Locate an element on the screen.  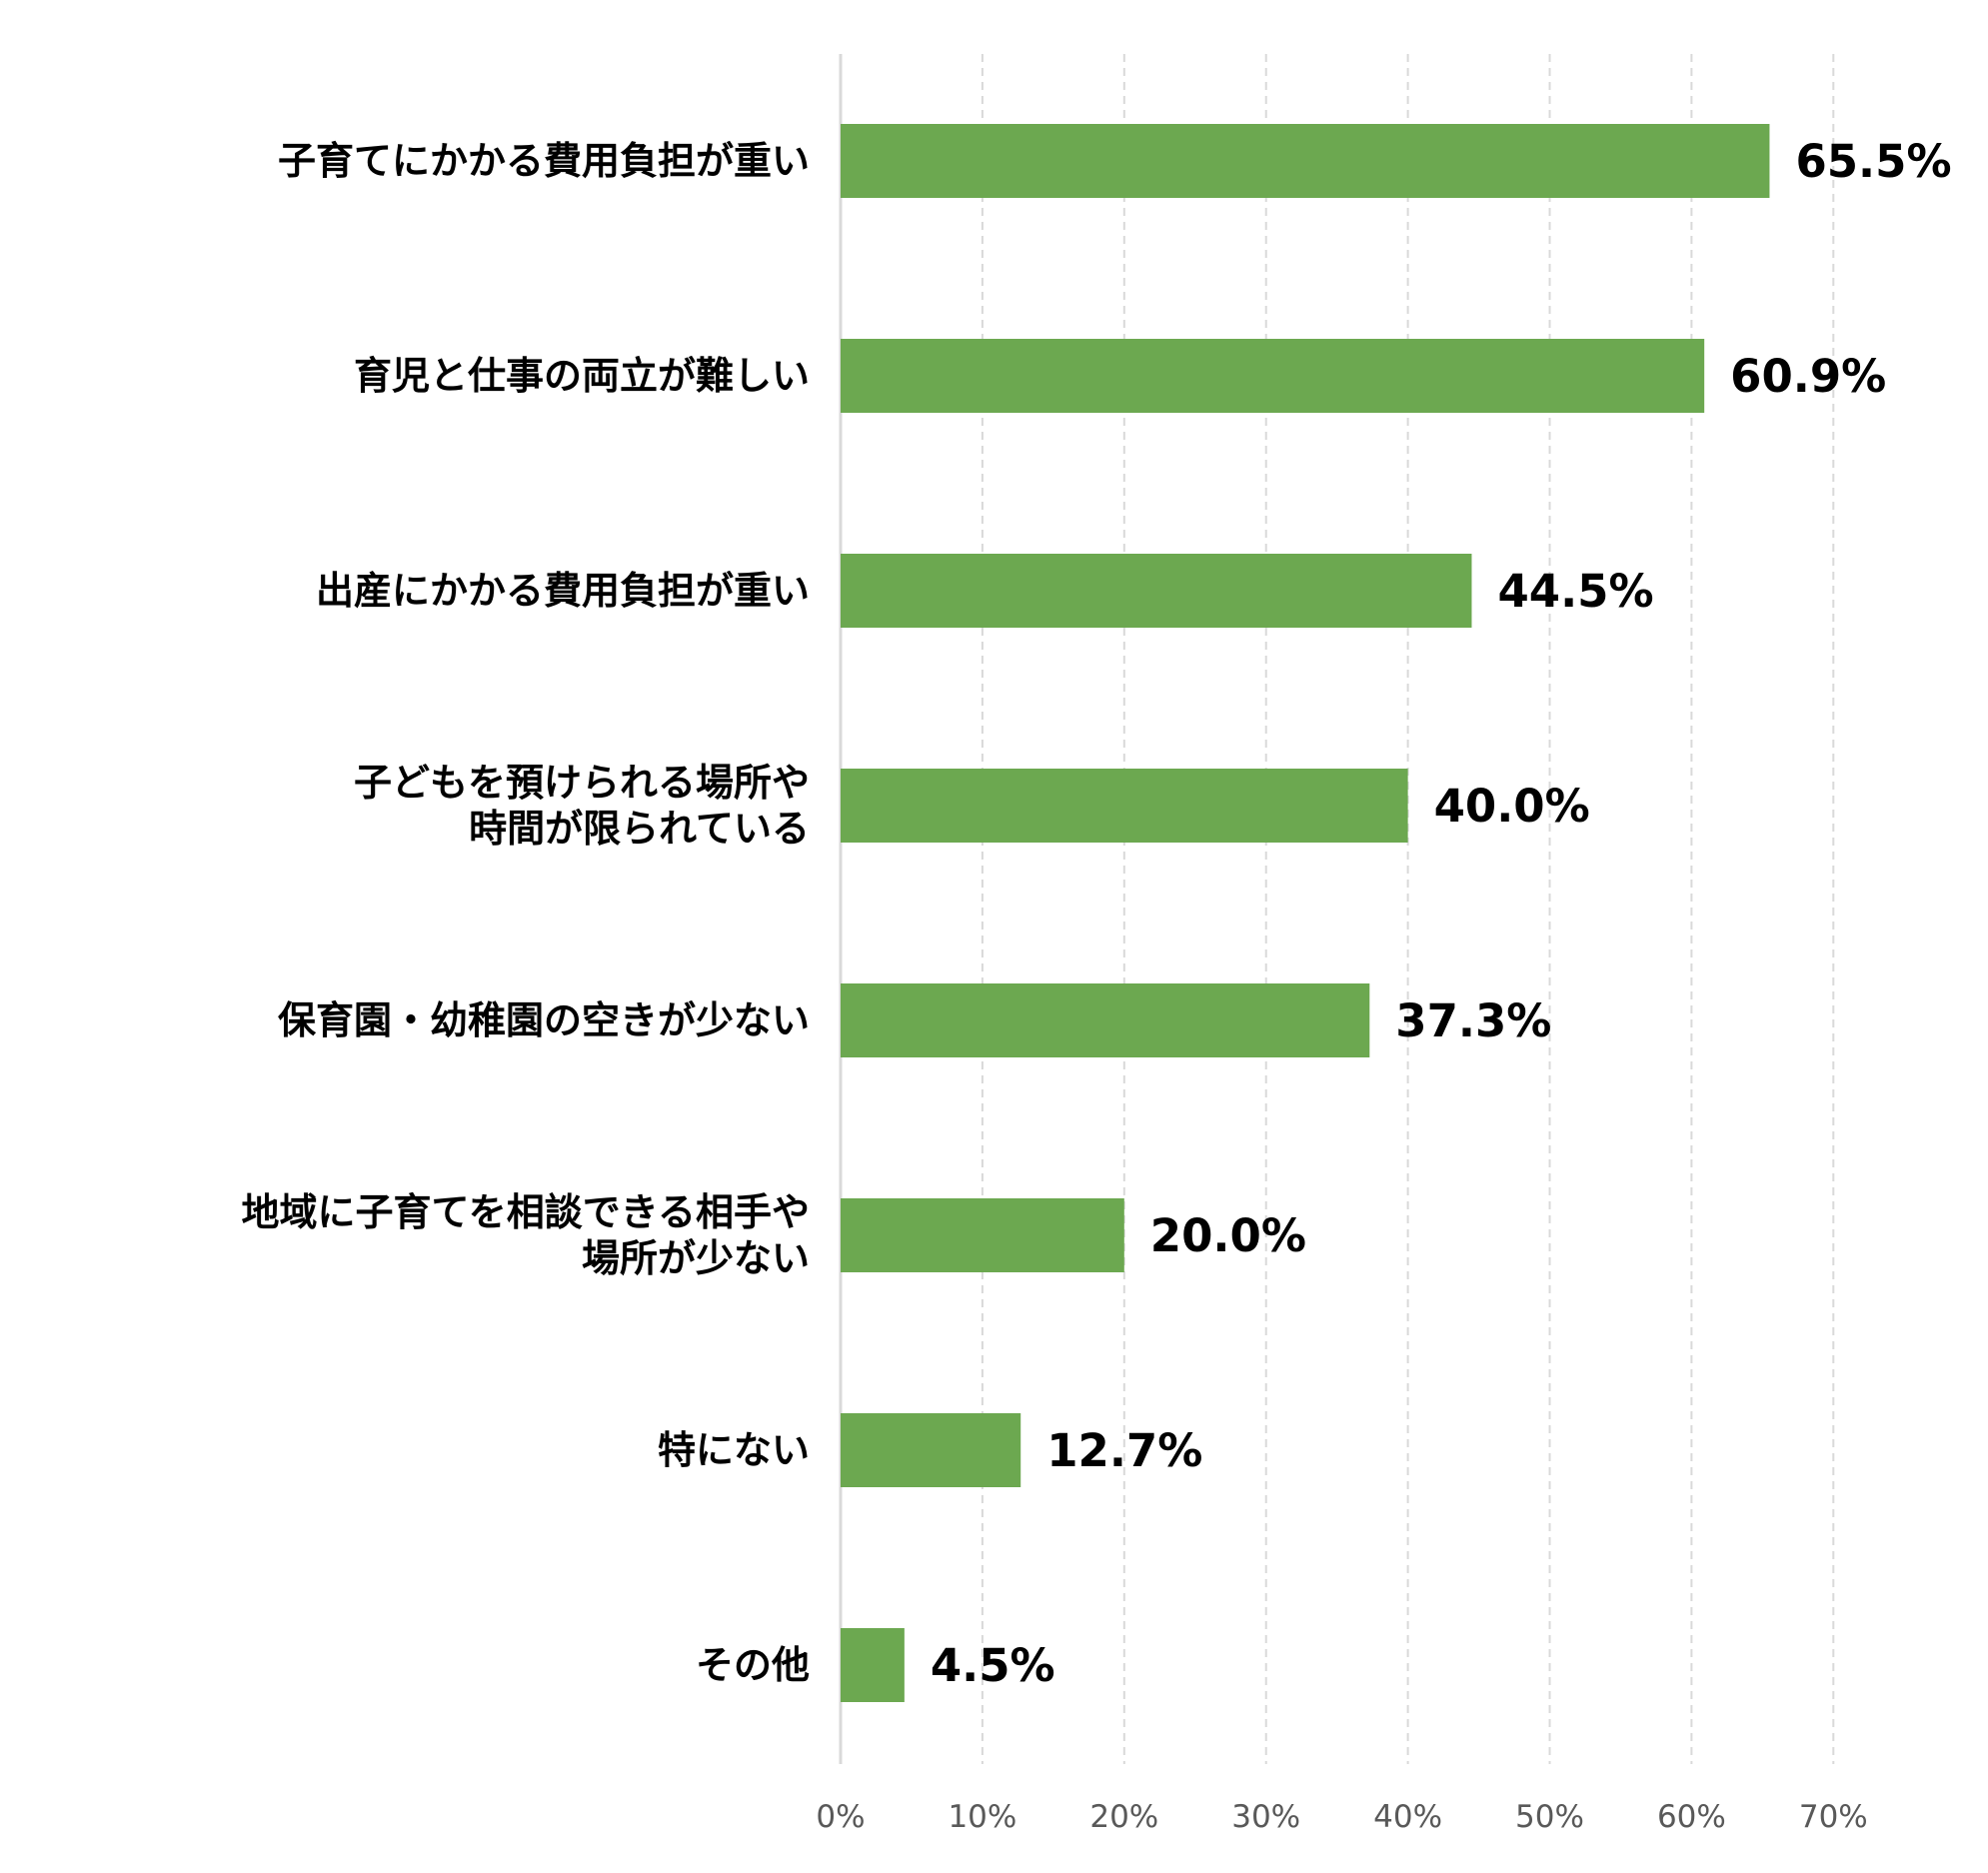
data-label: 60.9% is located at coordinates (1808, 376).